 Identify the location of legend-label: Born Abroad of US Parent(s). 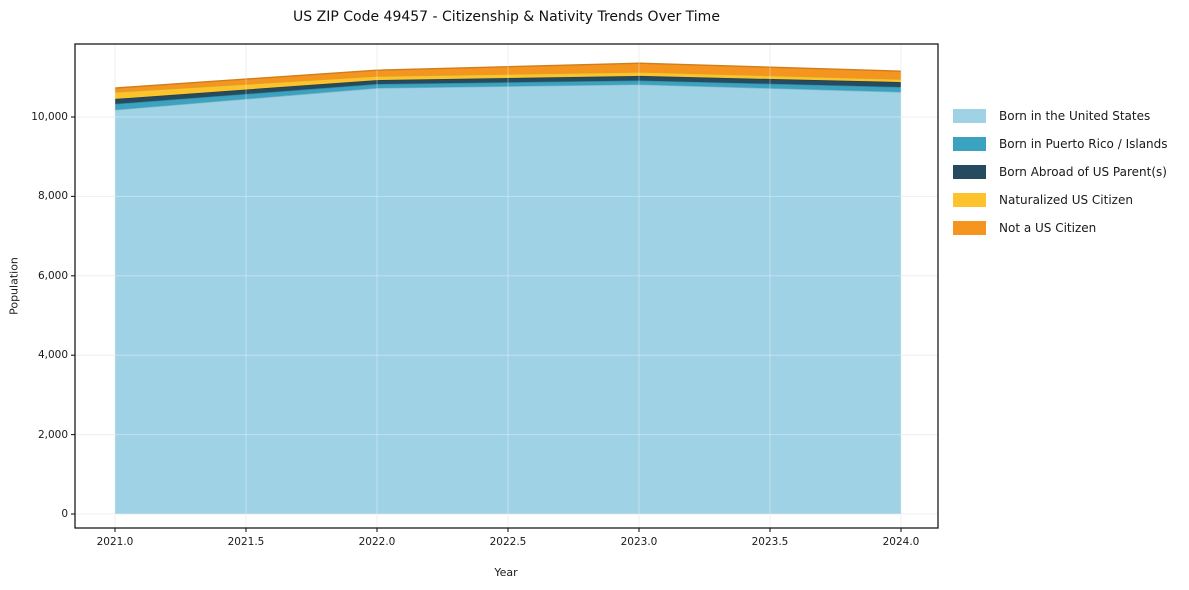
(1083, 172).